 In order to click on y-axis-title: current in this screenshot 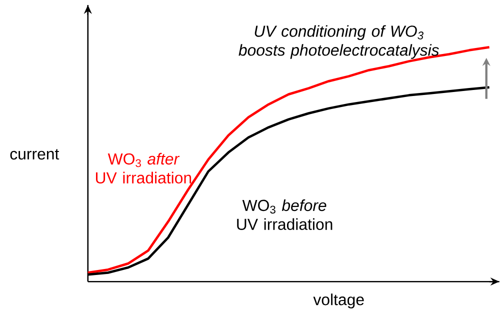, I will do `click(35, 154)`.